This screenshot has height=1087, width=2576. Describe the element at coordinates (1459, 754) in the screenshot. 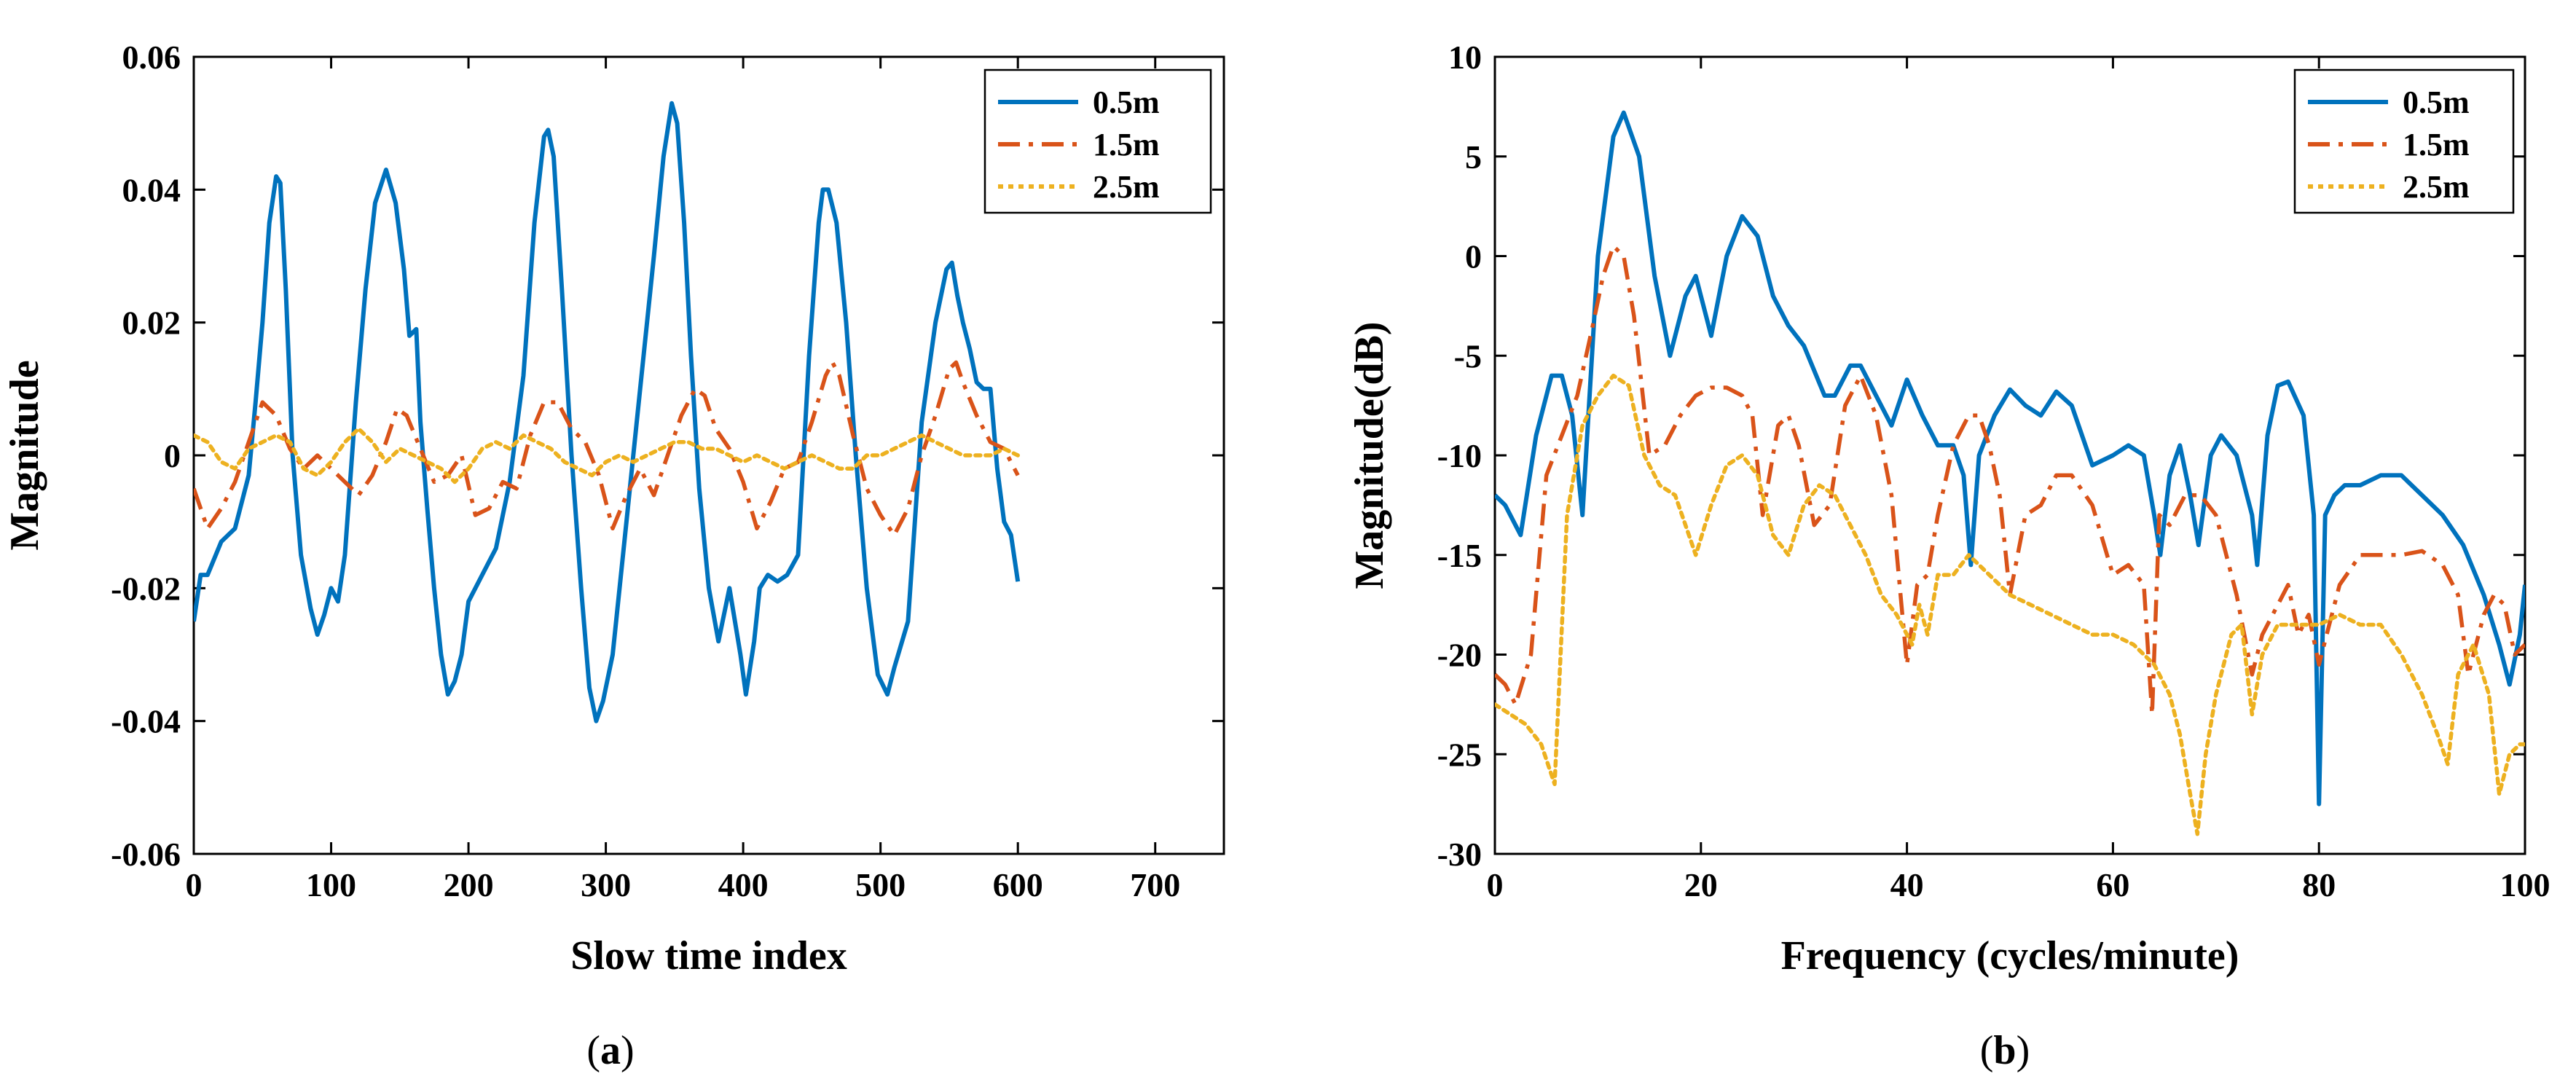

I see `panel-b-y-tick-label: -25` at that location.